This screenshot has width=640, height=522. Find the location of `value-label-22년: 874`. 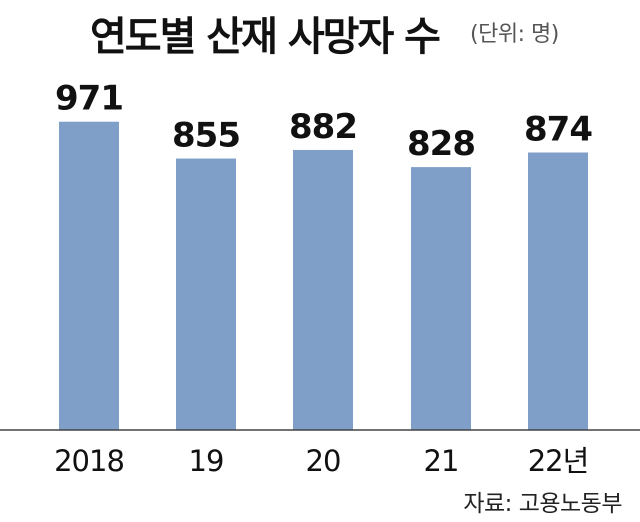

value-label-22년: 874 is located at coordinates (558, 130).